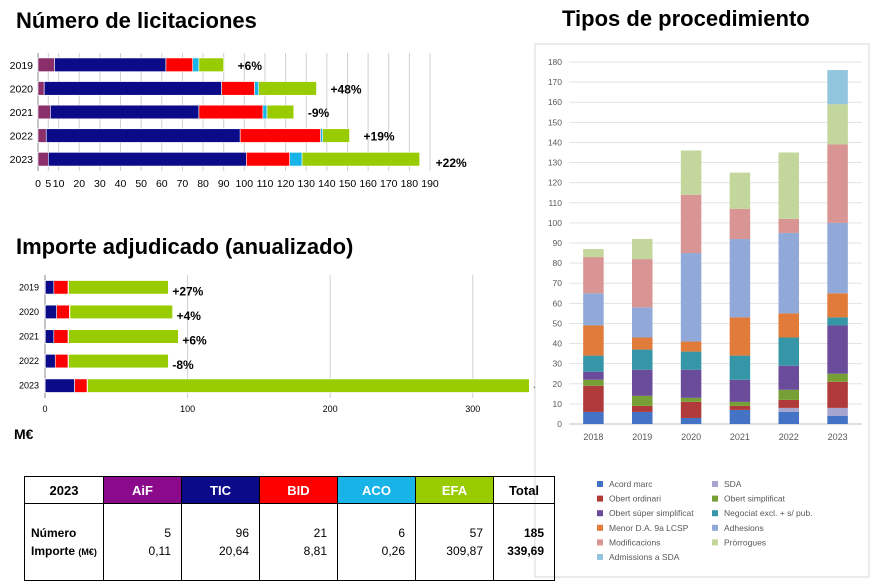 This screenshot has height=585, width=882. Describe the element at coordinates (555, 163) in the screenshot. I see `tipos-y-tick: 130` at that location.